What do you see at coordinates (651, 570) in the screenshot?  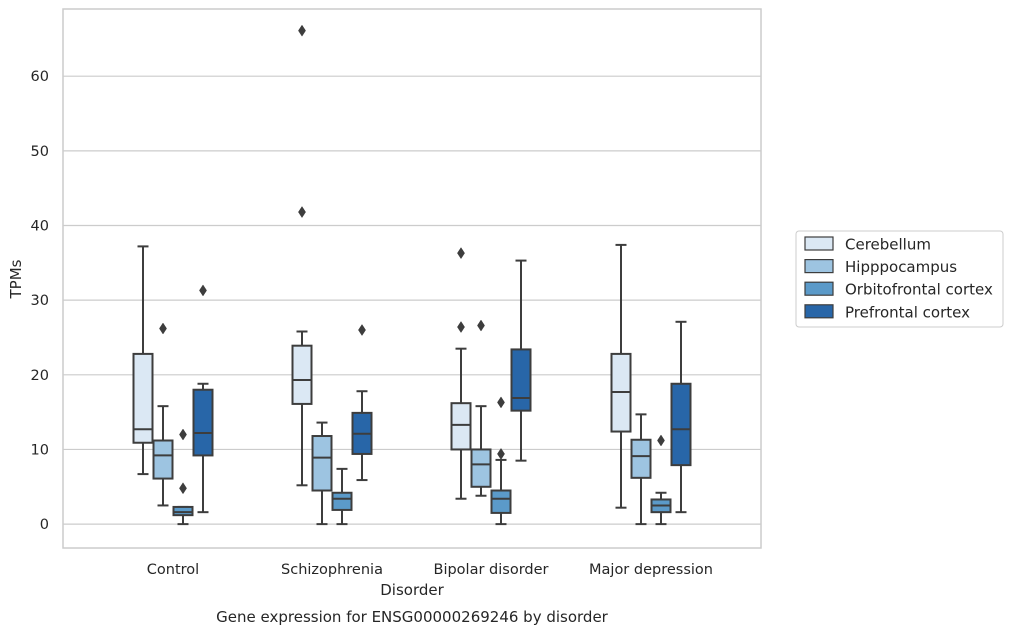 I see `x-tick-label: Major depression` at bounding box center [651, 570].